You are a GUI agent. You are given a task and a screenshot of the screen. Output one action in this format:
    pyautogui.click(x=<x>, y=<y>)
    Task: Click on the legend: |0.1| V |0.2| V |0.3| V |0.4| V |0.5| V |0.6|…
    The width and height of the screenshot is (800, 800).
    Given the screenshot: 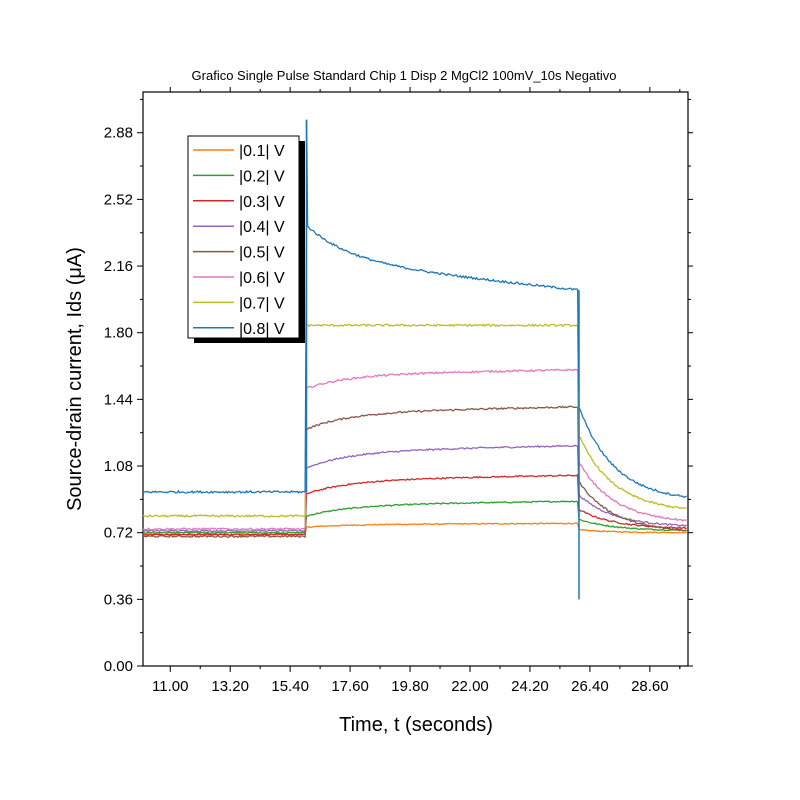 What is the action you would take?
    pyautogui.click(x=246, y=239)
    